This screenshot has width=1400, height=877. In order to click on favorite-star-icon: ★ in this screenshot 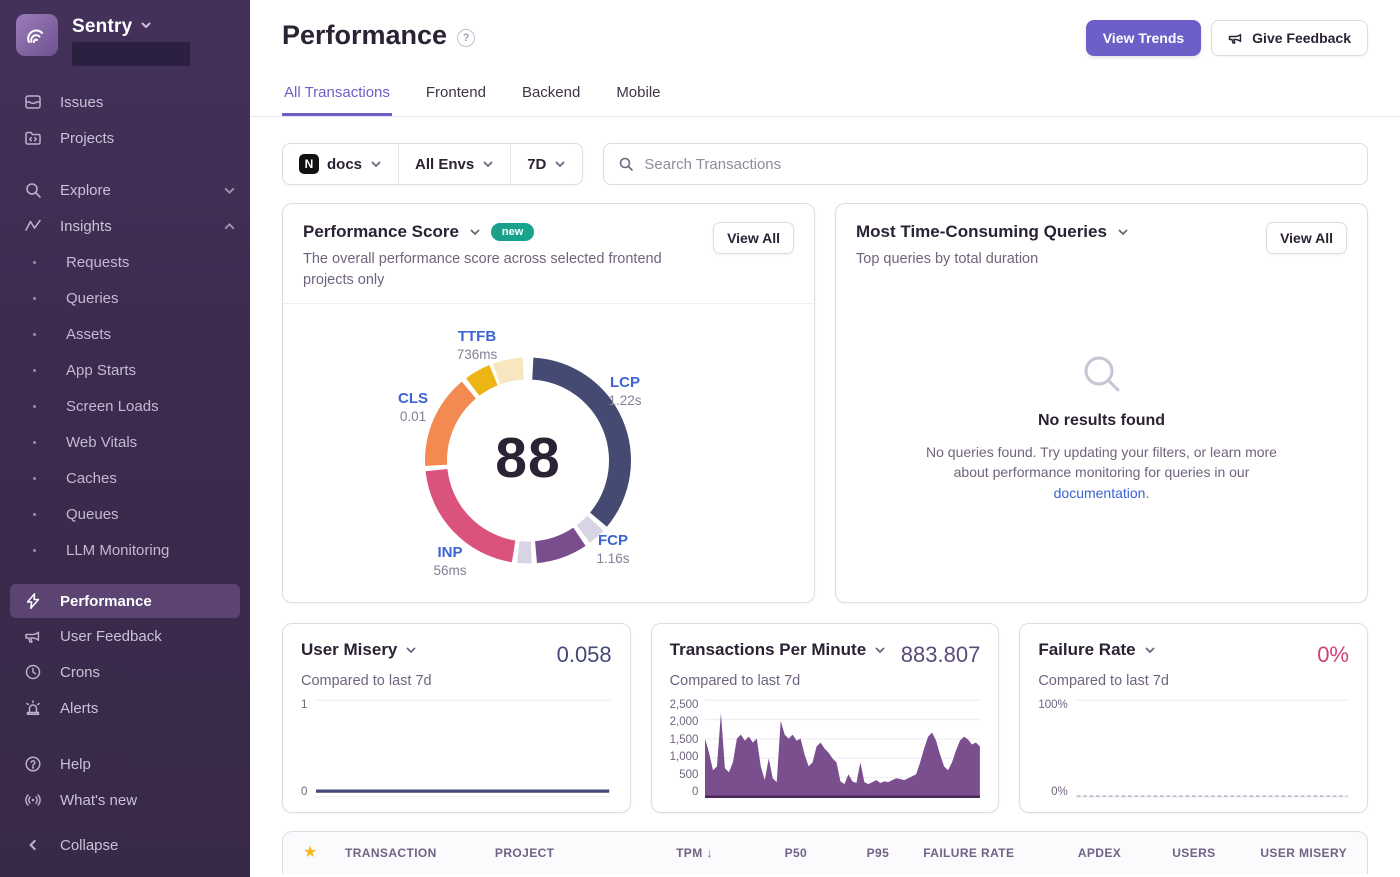, I will do `click(310, 852)`.